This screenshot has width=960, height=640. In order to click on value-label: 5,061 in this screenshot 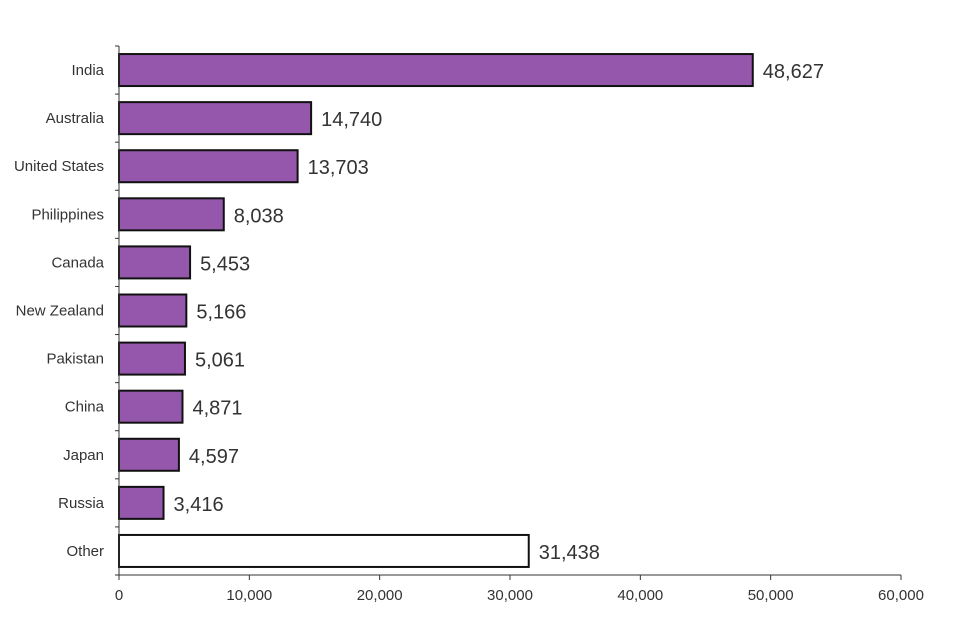, I will do `click(220, 361)`.